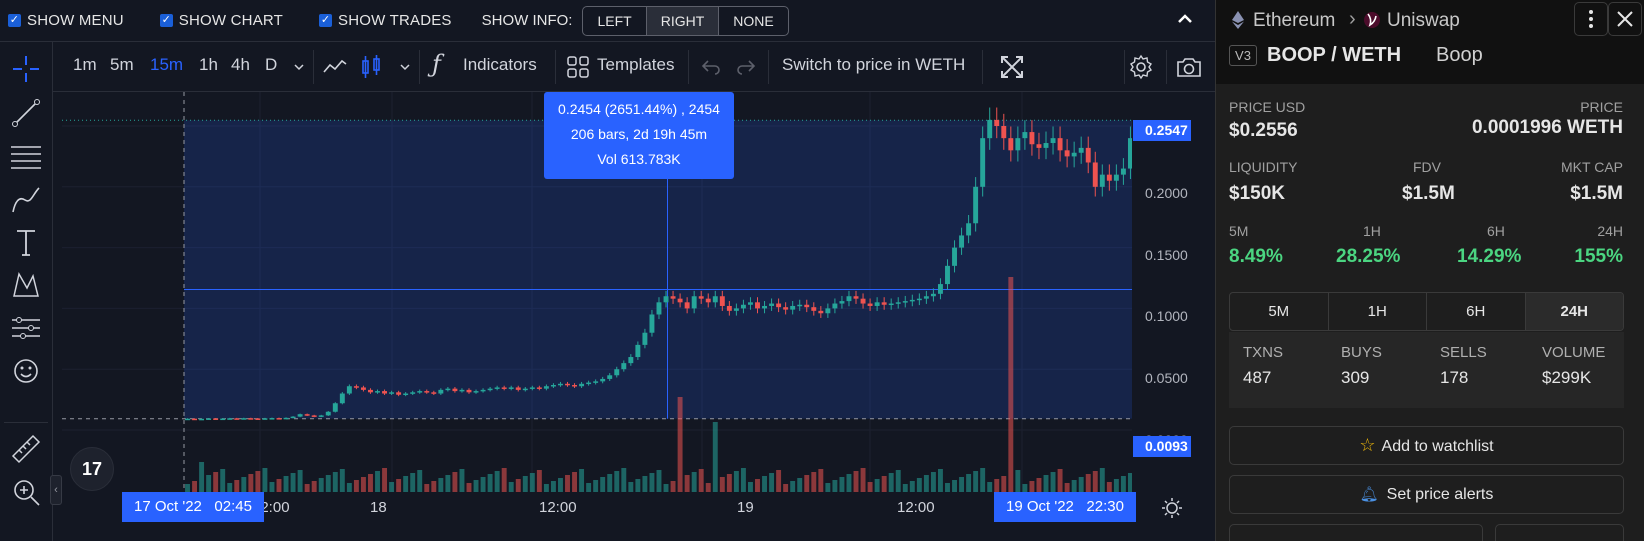 The height and width of the screenshot is (541, 1644). I want to click on timeframe-d: D, so click(271, 64).